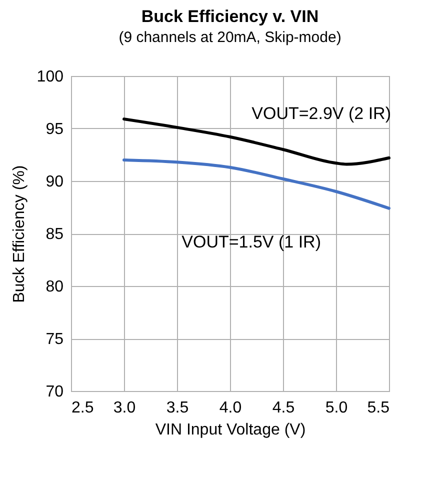 This screenshot has height=495, width=445. I want to click on y-axis-title: Buck Efficiency (%), so click(19, 234).